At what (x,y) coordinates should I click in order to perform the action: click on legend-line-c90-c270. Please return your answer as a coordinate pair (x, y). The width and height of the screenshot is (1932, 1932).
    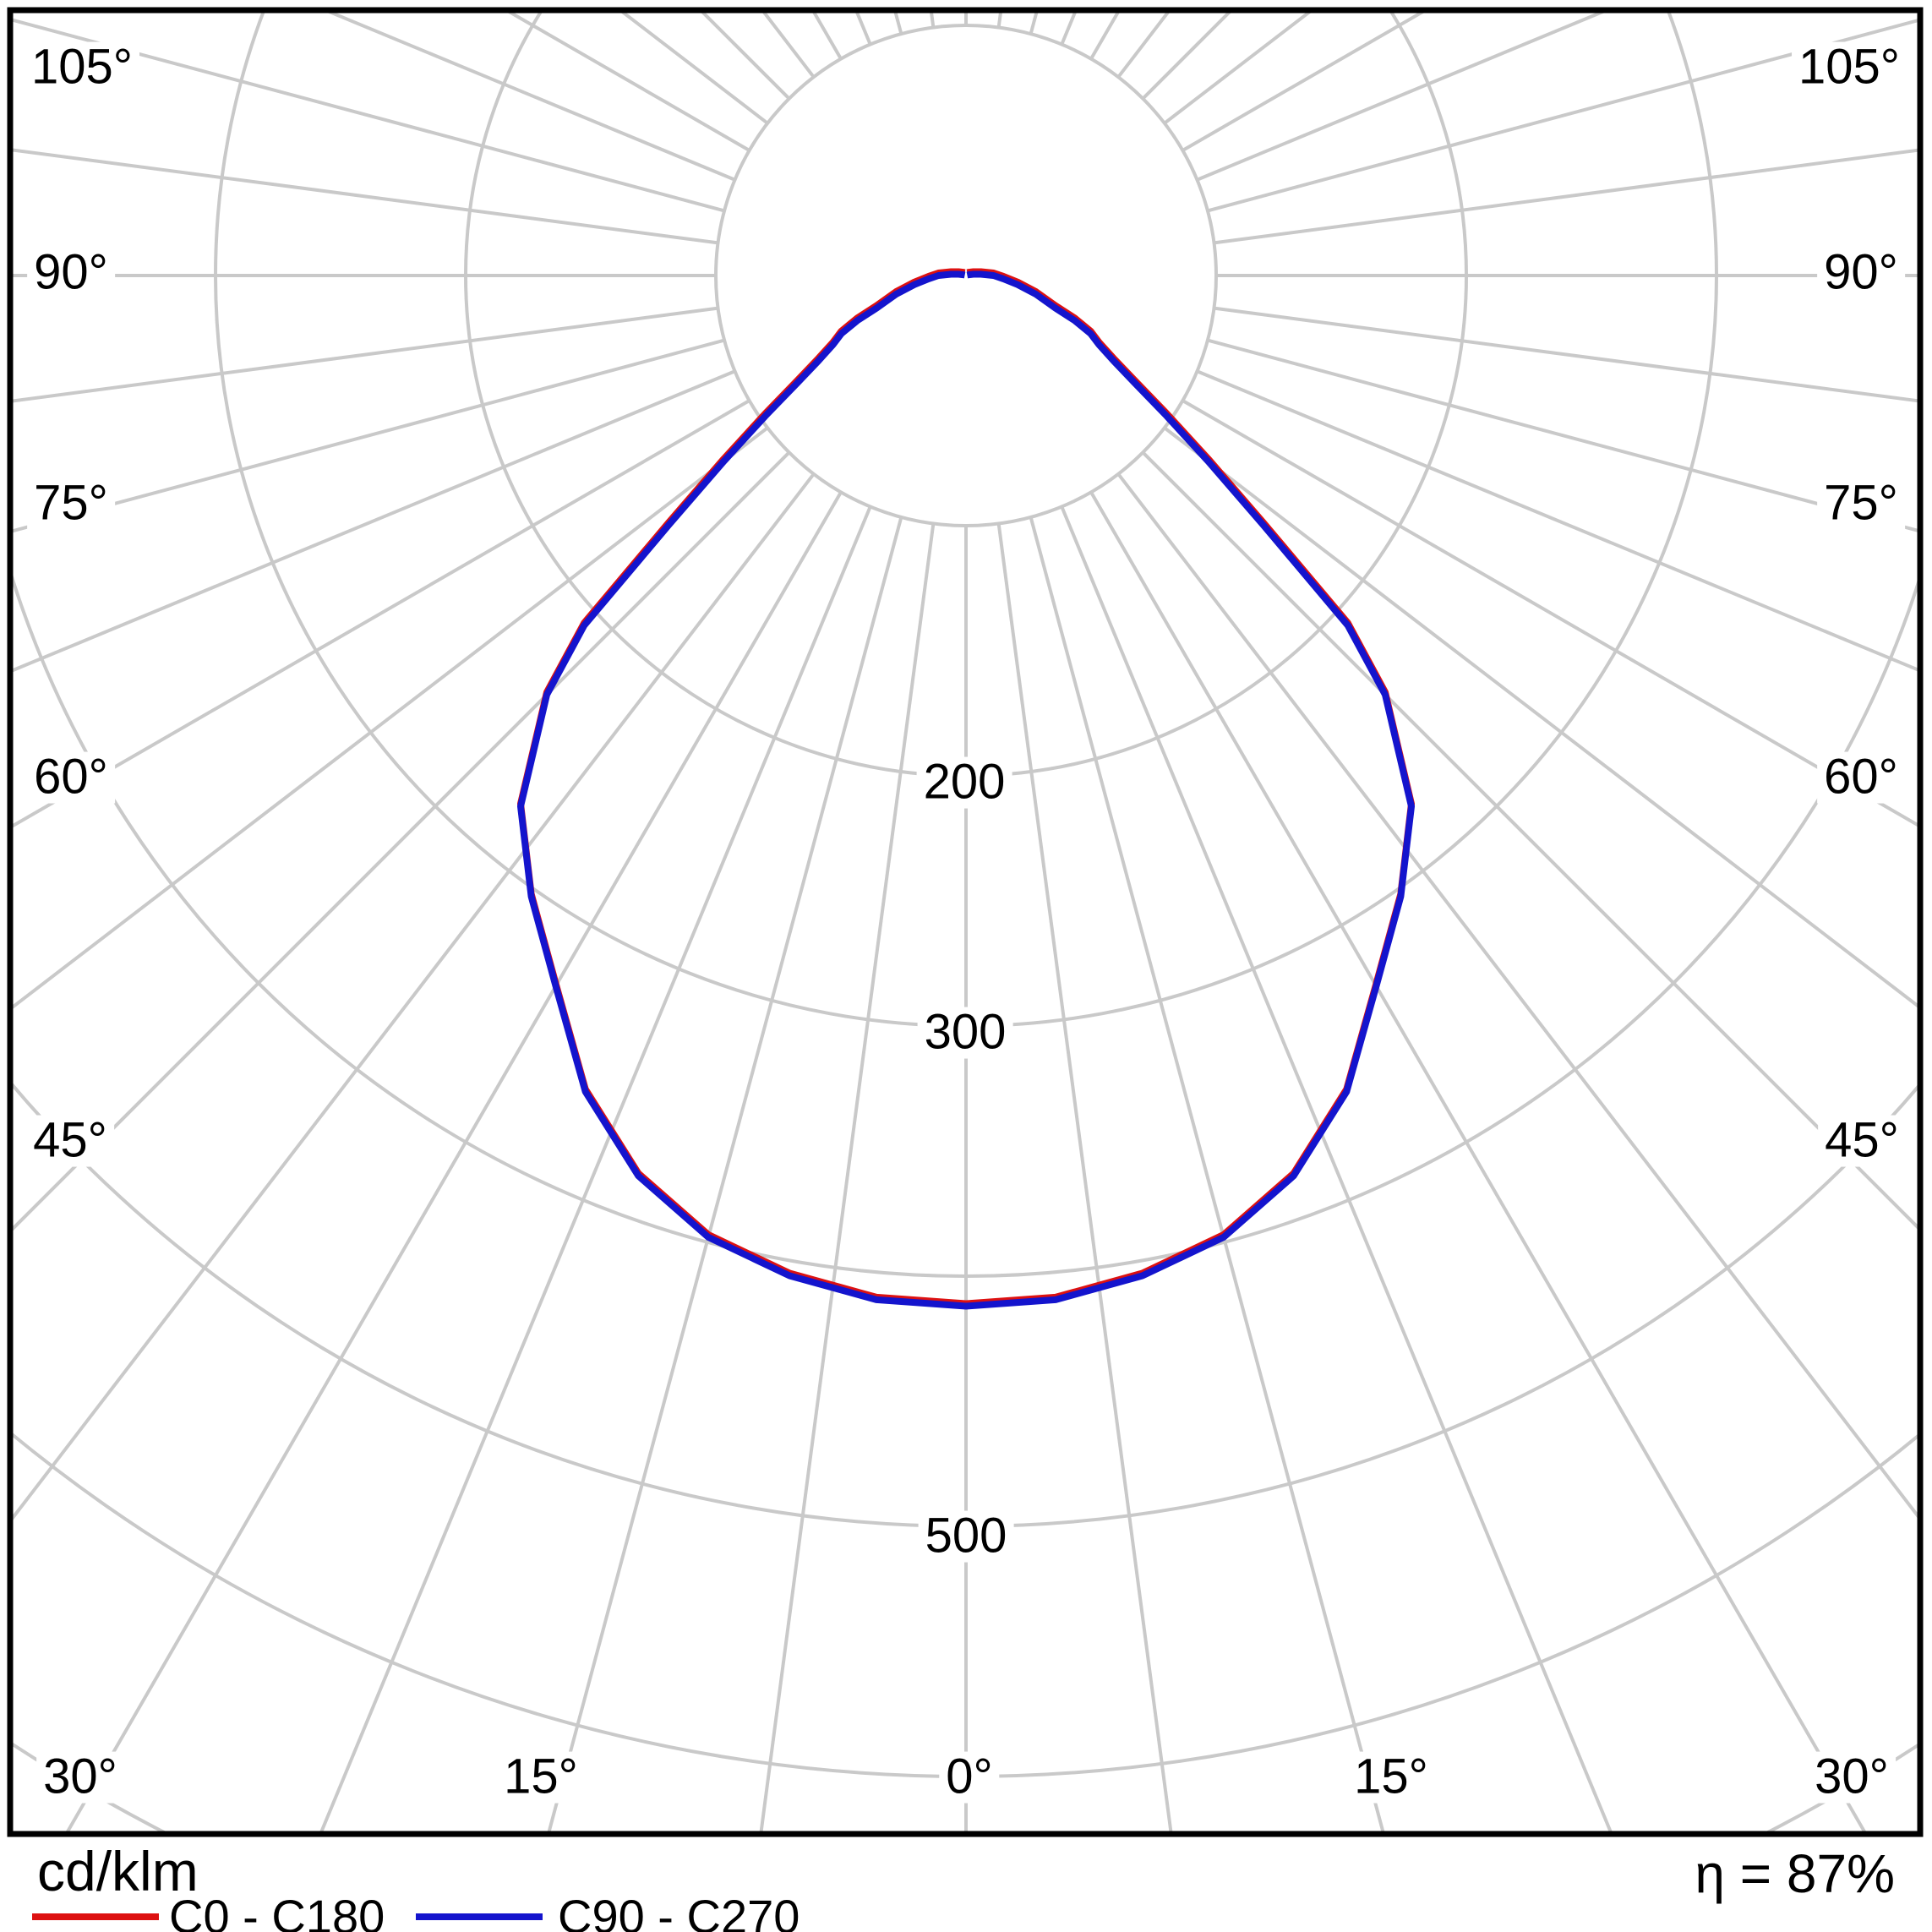
    Looking at the image, I should click on (479, 1916).